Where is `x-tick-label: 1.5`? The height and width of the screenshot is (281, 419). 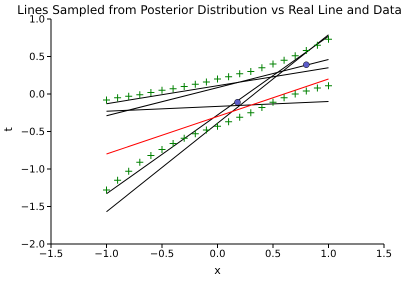
x-tick-label: 1.5 is located at coordinates (384, 254).